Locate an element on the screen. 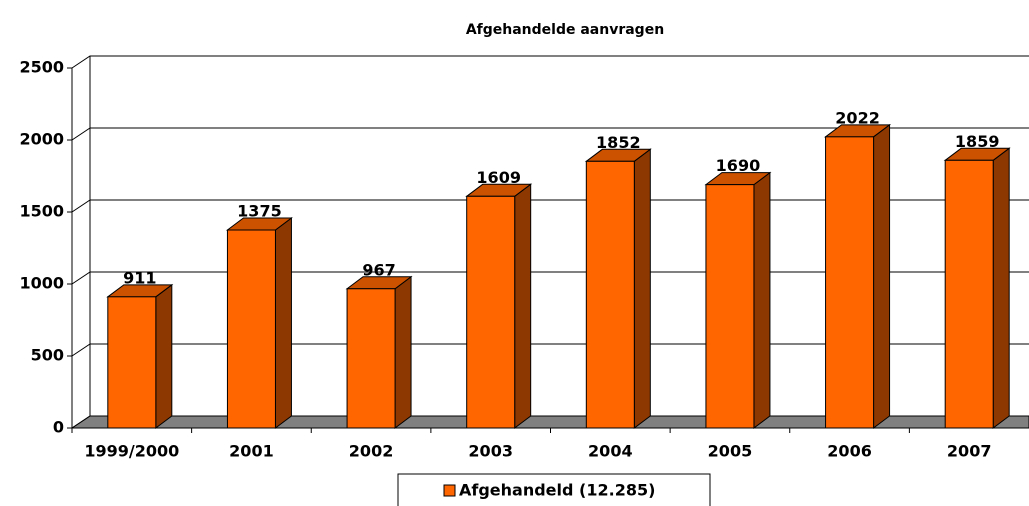  x-tick-label: 2002 is located at coordinates (371, 451).